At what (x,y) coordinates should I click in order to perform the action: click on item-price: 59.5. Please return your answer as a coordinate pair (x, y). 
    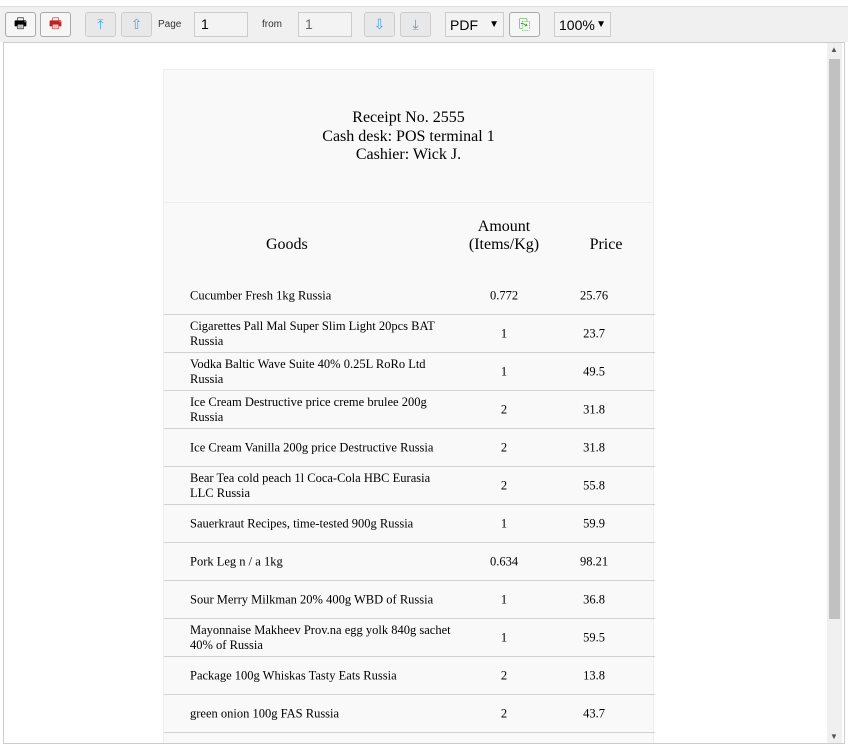
    Looking at the image, I should click on (594, 637).